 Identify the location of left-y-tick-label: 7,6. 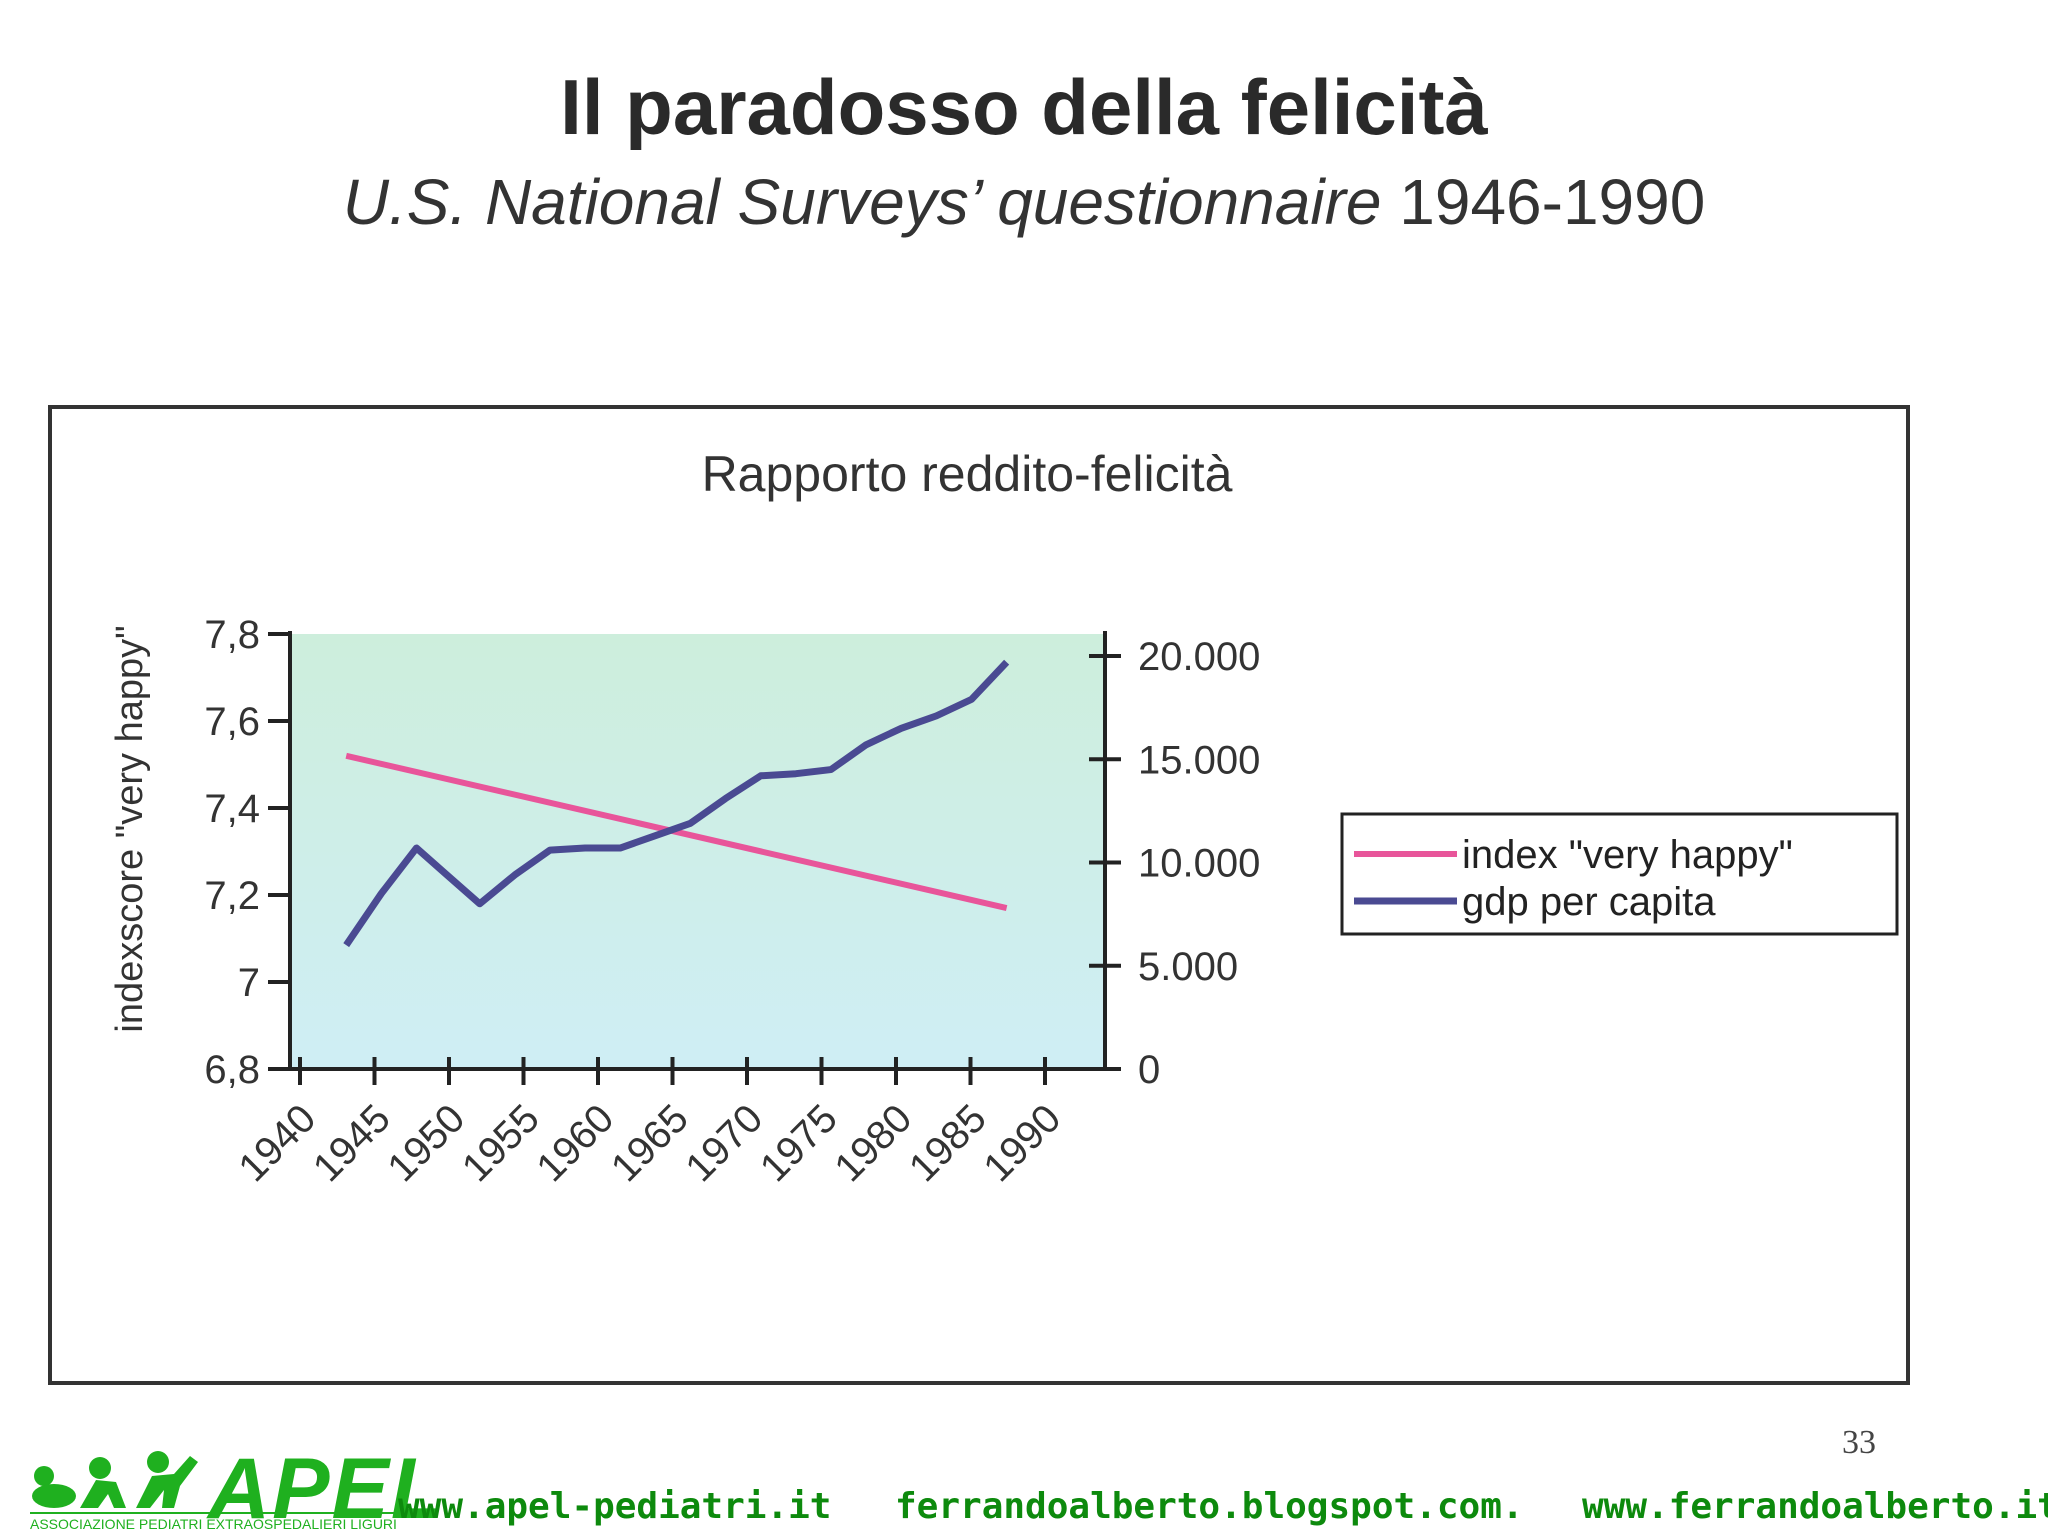
(232, 722).